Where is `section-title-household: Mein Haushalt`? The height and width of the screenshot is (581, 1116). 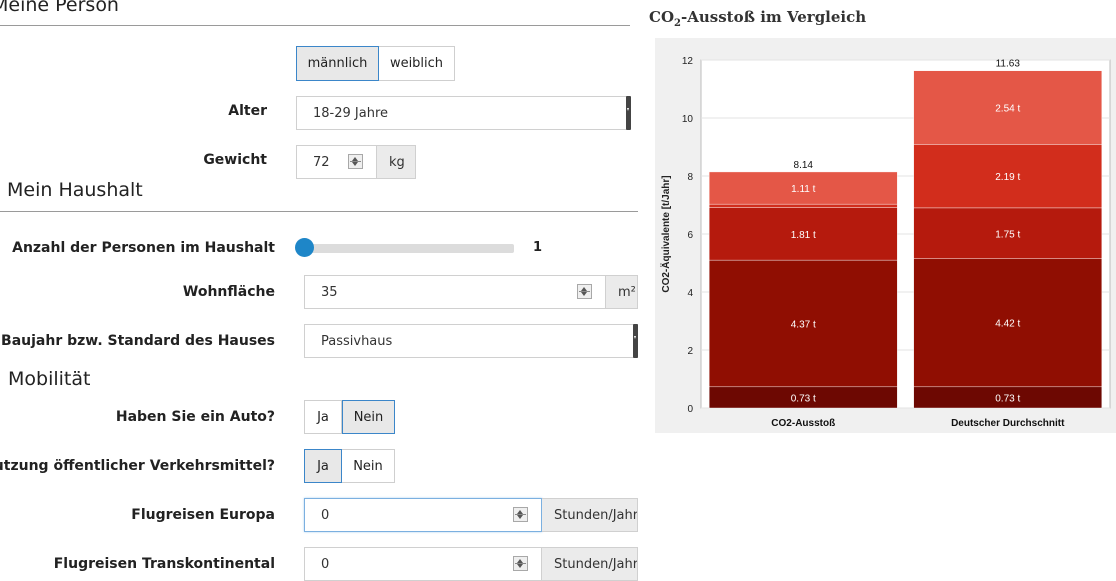 section-title-household: Mein Haushalt is located at coordinates (75, 190).